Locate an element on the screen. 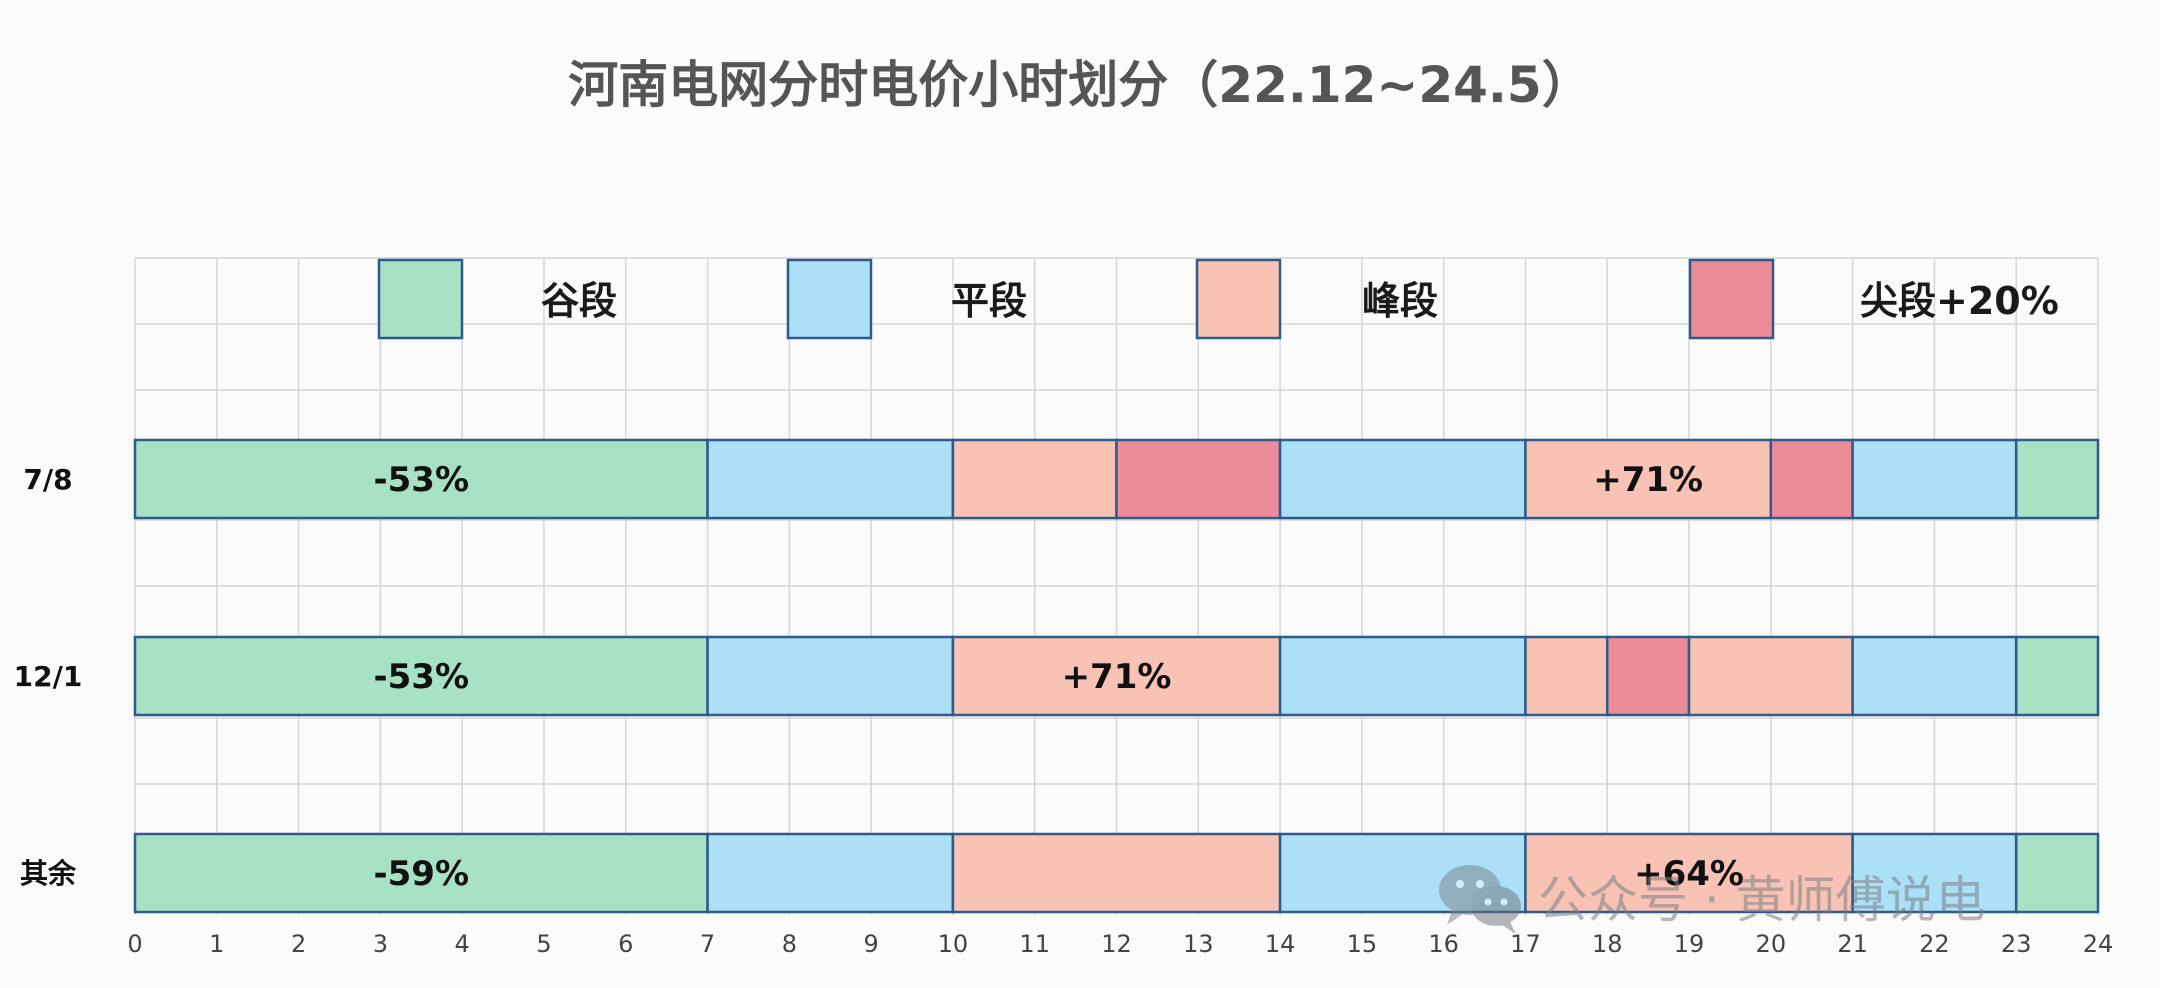  legend-label: 尖段+20% is located at coordinates (1959, 301).